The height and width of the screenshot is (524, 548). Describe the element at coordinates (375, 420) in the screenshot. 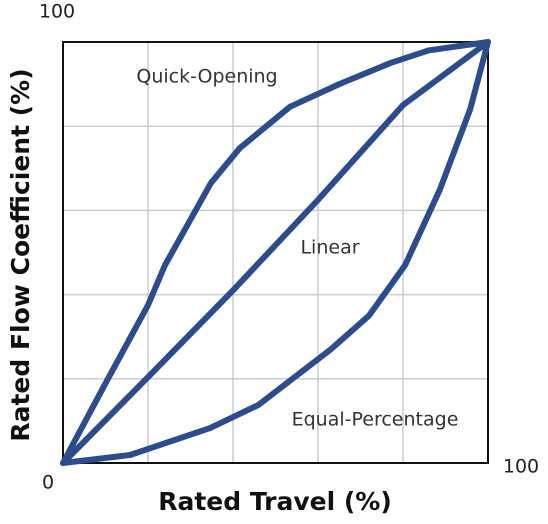

I see `series-label: Equal-Percentage` at that location.